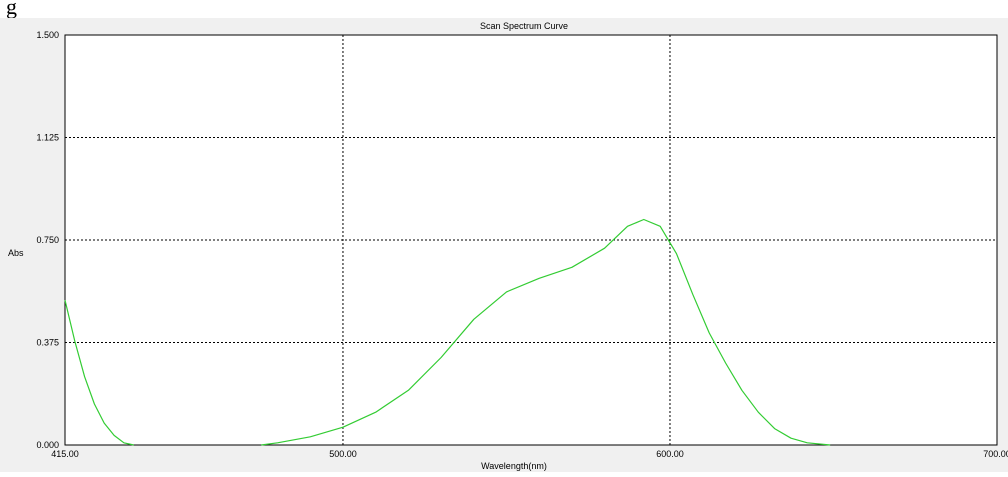 The height and width of the screenshot is (477, 1008). Describe the element at coordinates (65, 454) in the screenshot. I see `x-tick-label: 415.00` at that location.